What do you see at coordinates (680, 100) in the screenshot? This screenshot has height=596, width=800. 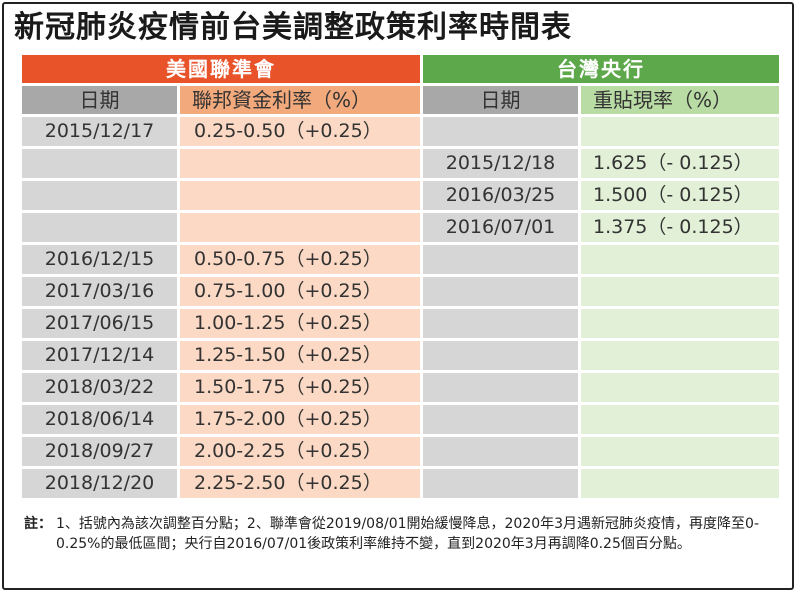 I see `tw-rate-column-header: 重貼現率（%）` at bounding box center [680, 100].